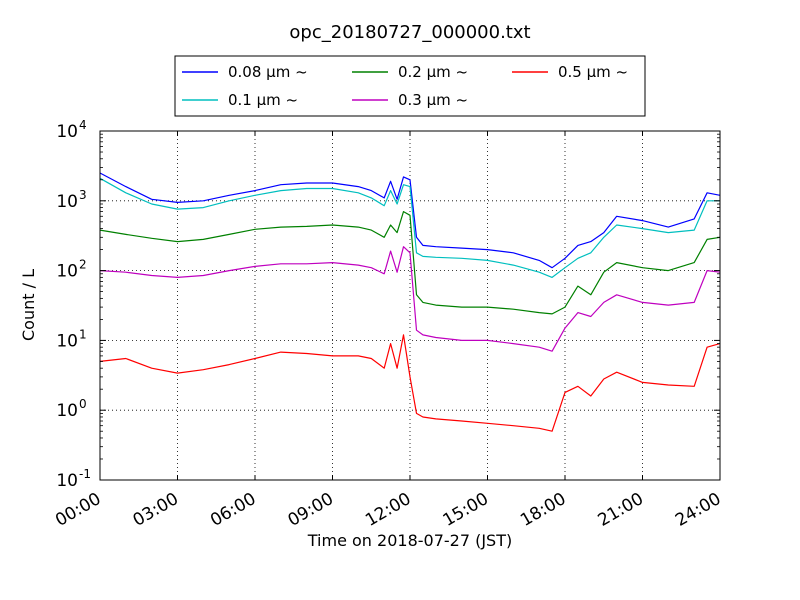 The image size is (800, 600). Describe the element at coordinates (85, 474) in the screenshot. I see `y-tick-exponent: -1` at that location.